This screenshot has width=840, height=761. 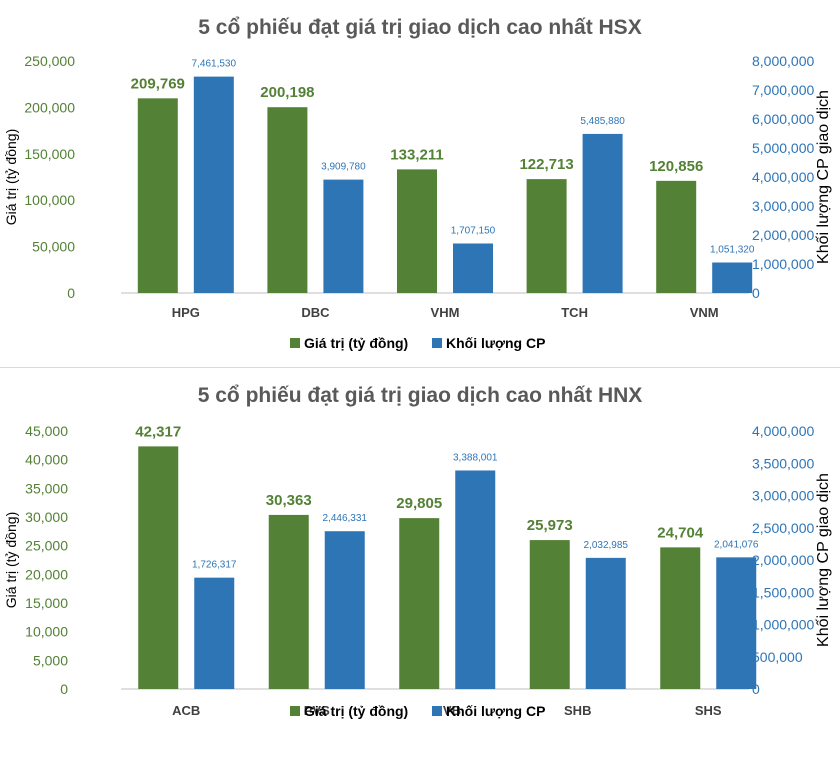 What do you see at coordinates (46, 546) in the screenshot?
I see `y-tick-label: 25,000` at bounding box center [46, 546].